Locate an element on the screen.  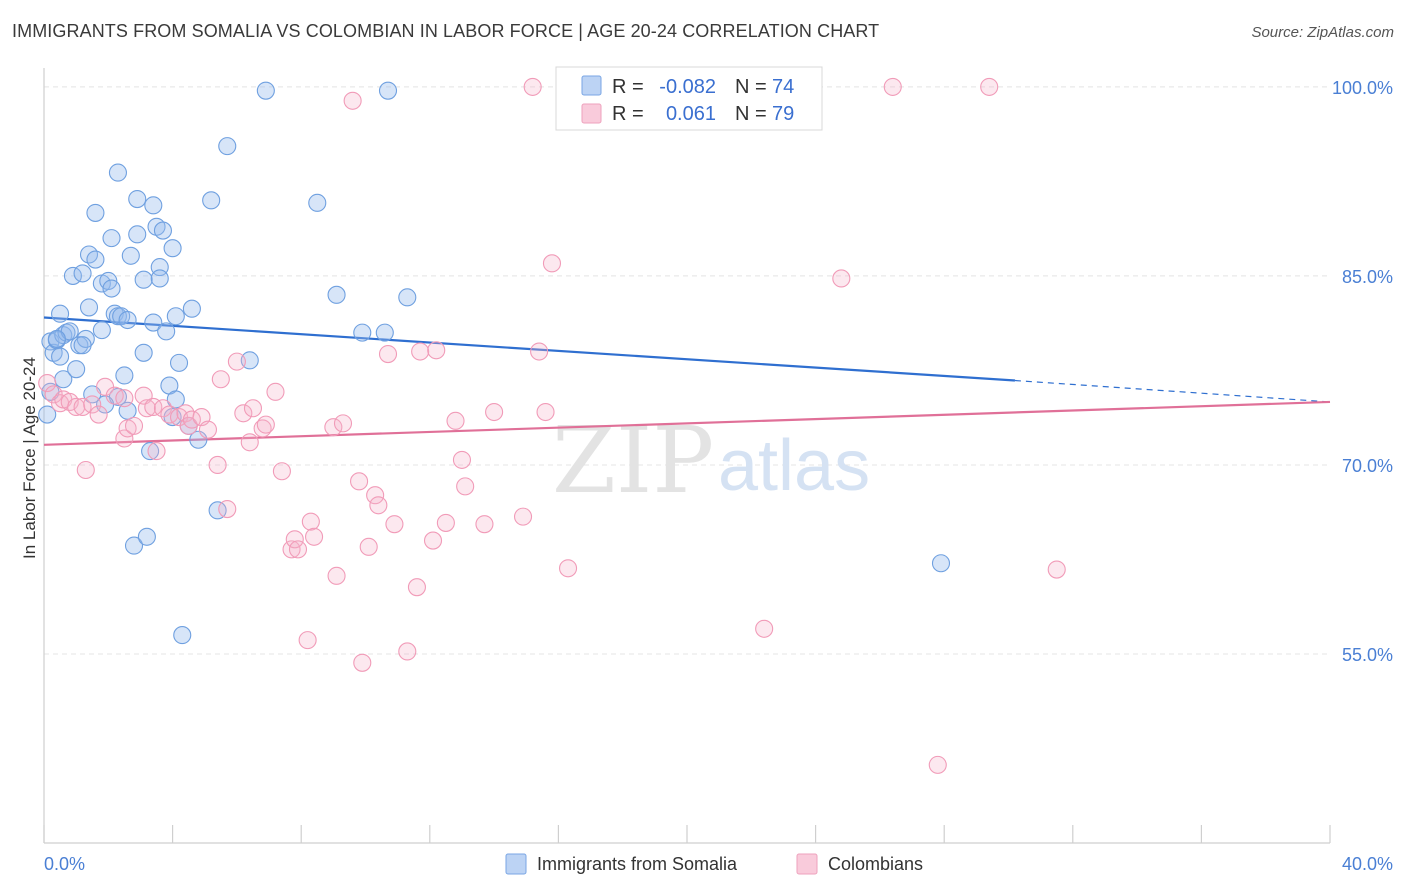
trend-lines is located at coordinates (687, 381).